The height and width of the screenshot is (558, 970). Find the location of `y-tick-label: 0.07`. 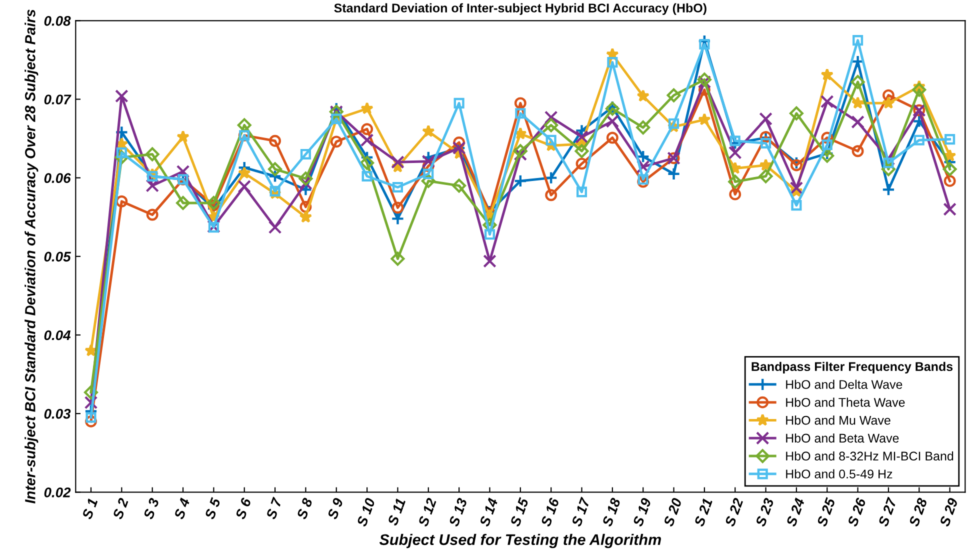

y-tick-label: 0.07 is located at coordinates (58, 99).